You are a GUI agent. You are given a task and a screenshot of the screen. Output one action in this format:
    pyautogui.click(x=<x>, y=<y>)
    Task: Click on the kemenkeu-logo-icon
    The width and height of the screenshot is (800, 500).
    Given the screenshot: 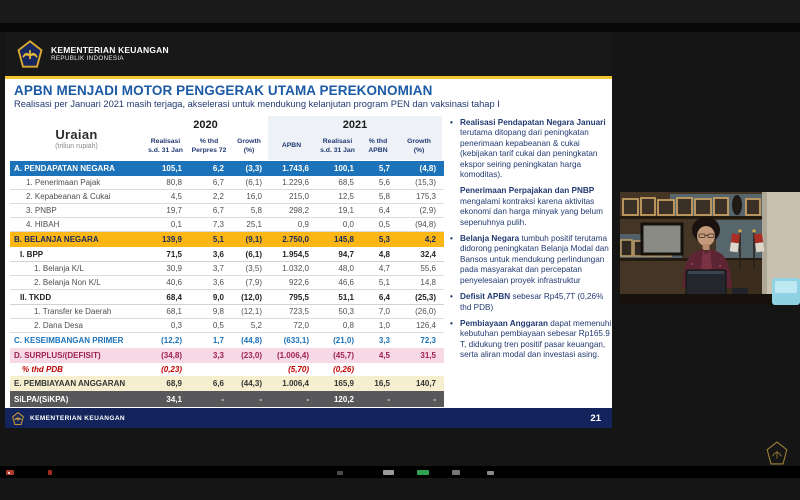 What is the action you would take?
    pyautogui.click(x=30, y=54)
    